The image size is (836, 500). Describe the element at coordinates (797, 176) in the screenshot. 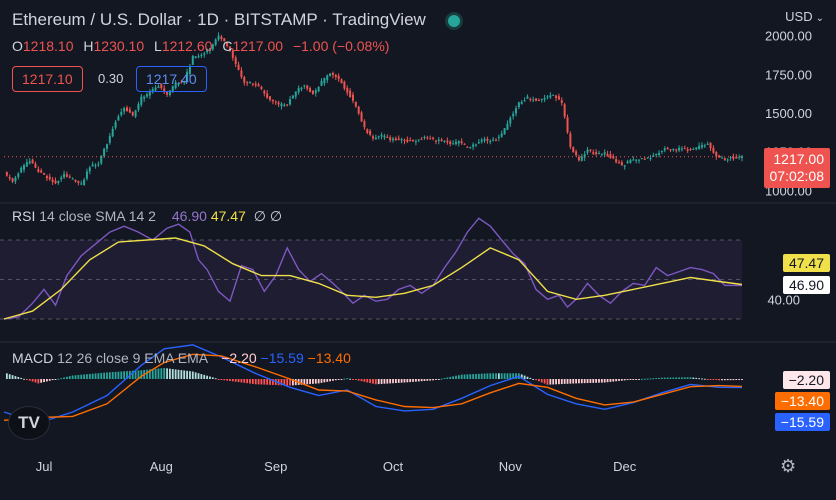

I see `candle-countdown: 07:02:08` at that location.